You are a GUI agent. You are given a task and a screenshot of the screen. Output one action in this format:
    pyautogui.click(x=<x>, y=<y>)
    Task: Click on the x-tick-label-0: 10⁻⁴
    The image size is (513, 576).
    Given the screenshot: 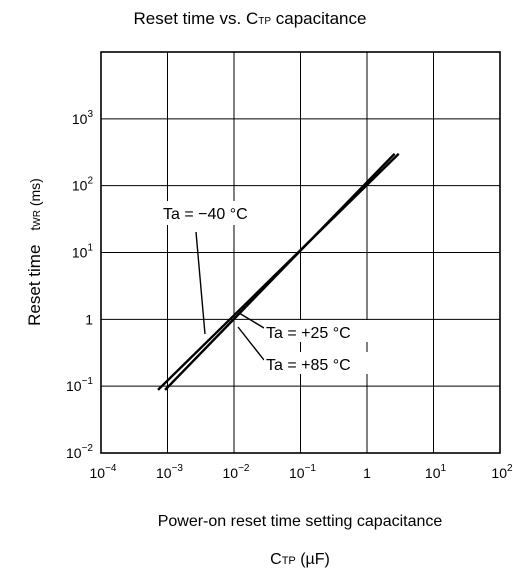 What is the action you would take?
    pyautogui.click(x=103, y=472)
    